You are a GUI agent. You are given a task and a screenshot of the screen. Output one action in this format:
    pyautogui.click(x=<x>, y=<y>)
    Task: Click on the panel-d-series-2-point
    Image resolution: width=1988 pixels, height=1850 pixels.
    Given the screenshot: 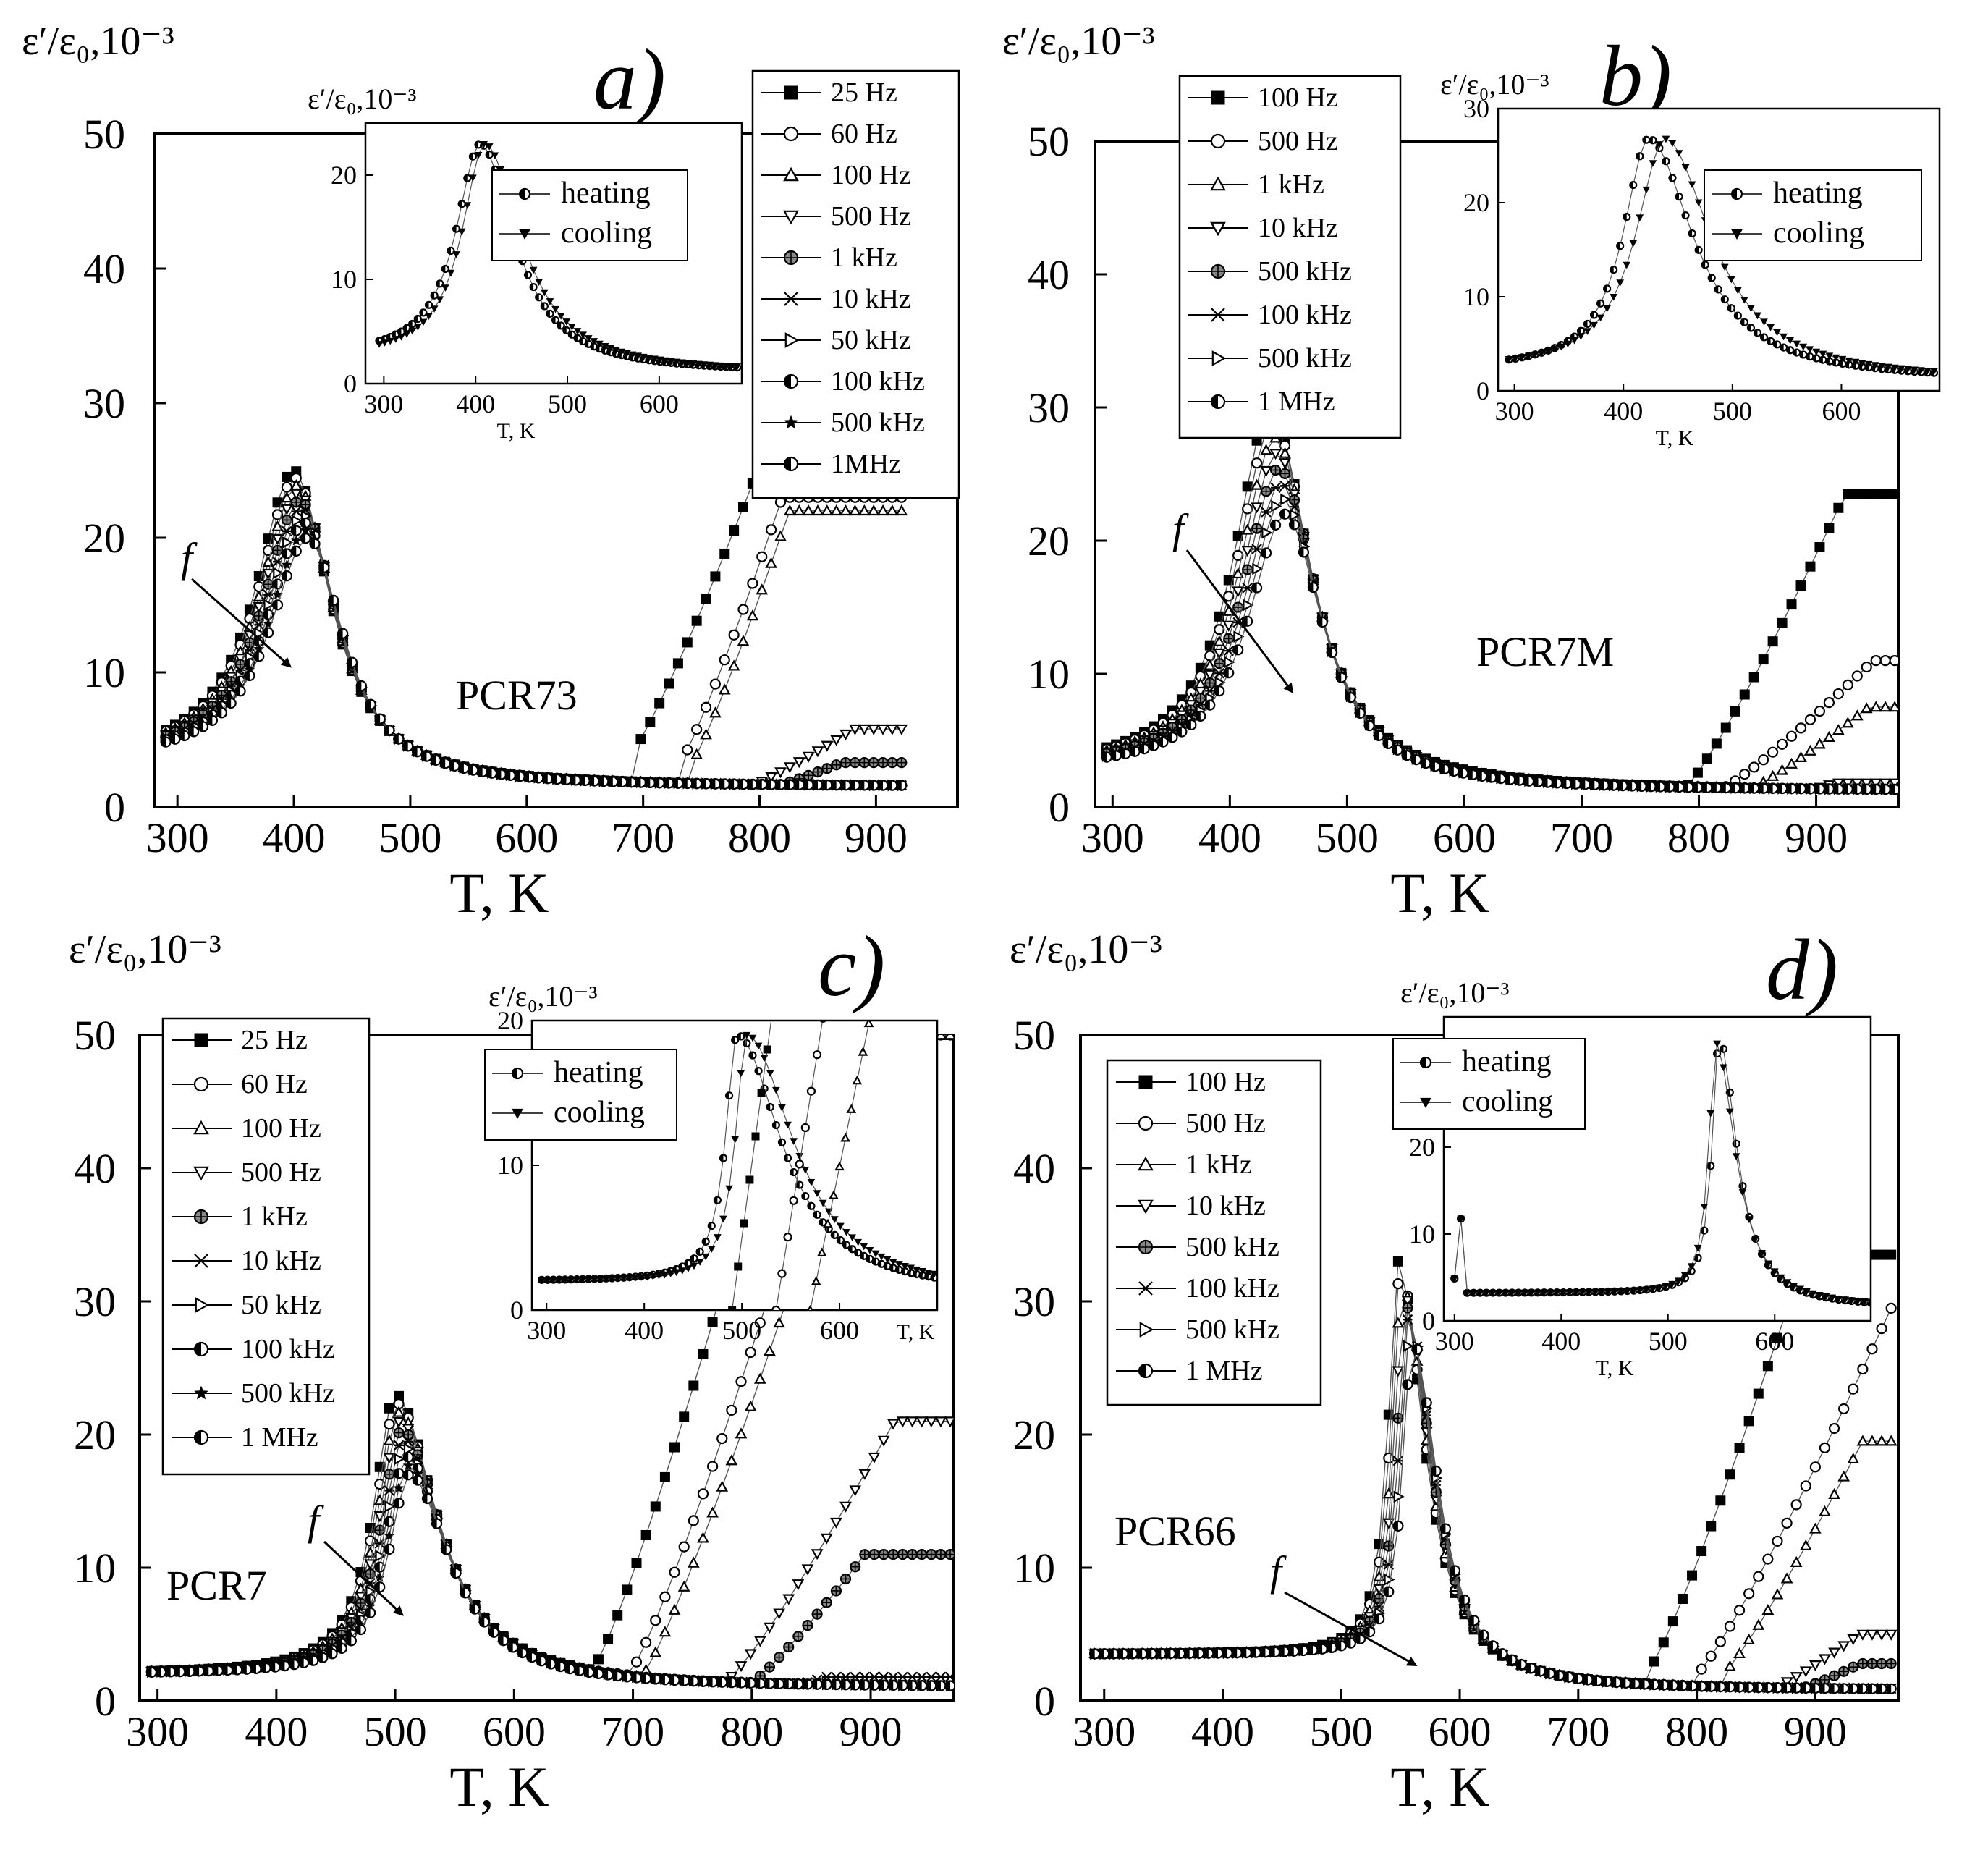 What is the action you would take?
    pyautogui.click(x=1872, y=1440)
    